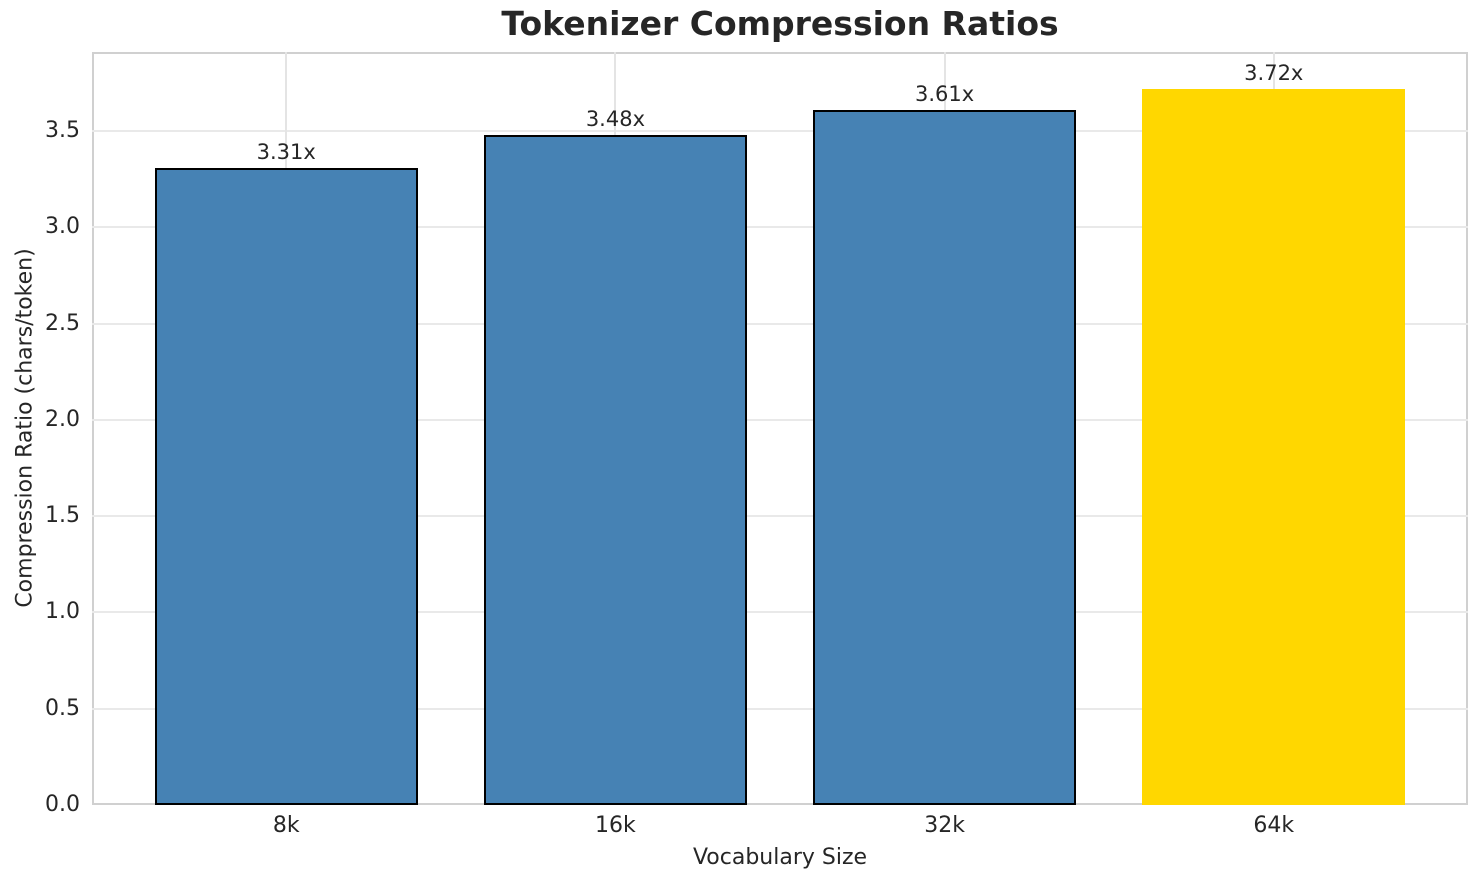  Describe the element at coordinates (62, 130) in the screenshot. I see `y-tick-label: 3.5` at that location.